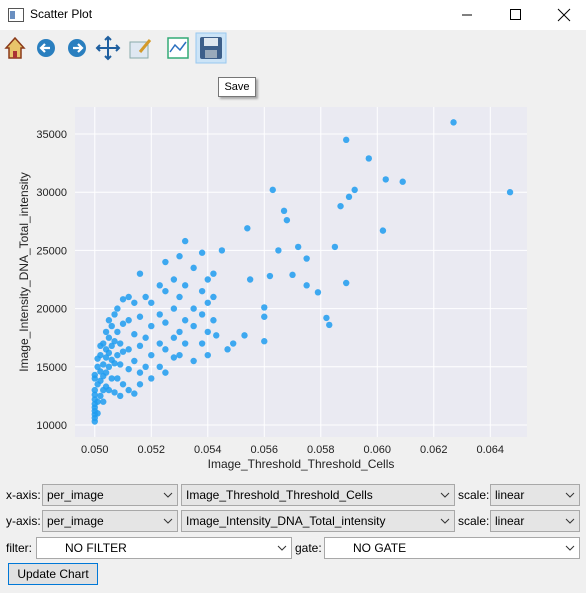  Describe the element at coordinates (308, 548) in the screenshot. I see `gate-label: gate:` at that location.